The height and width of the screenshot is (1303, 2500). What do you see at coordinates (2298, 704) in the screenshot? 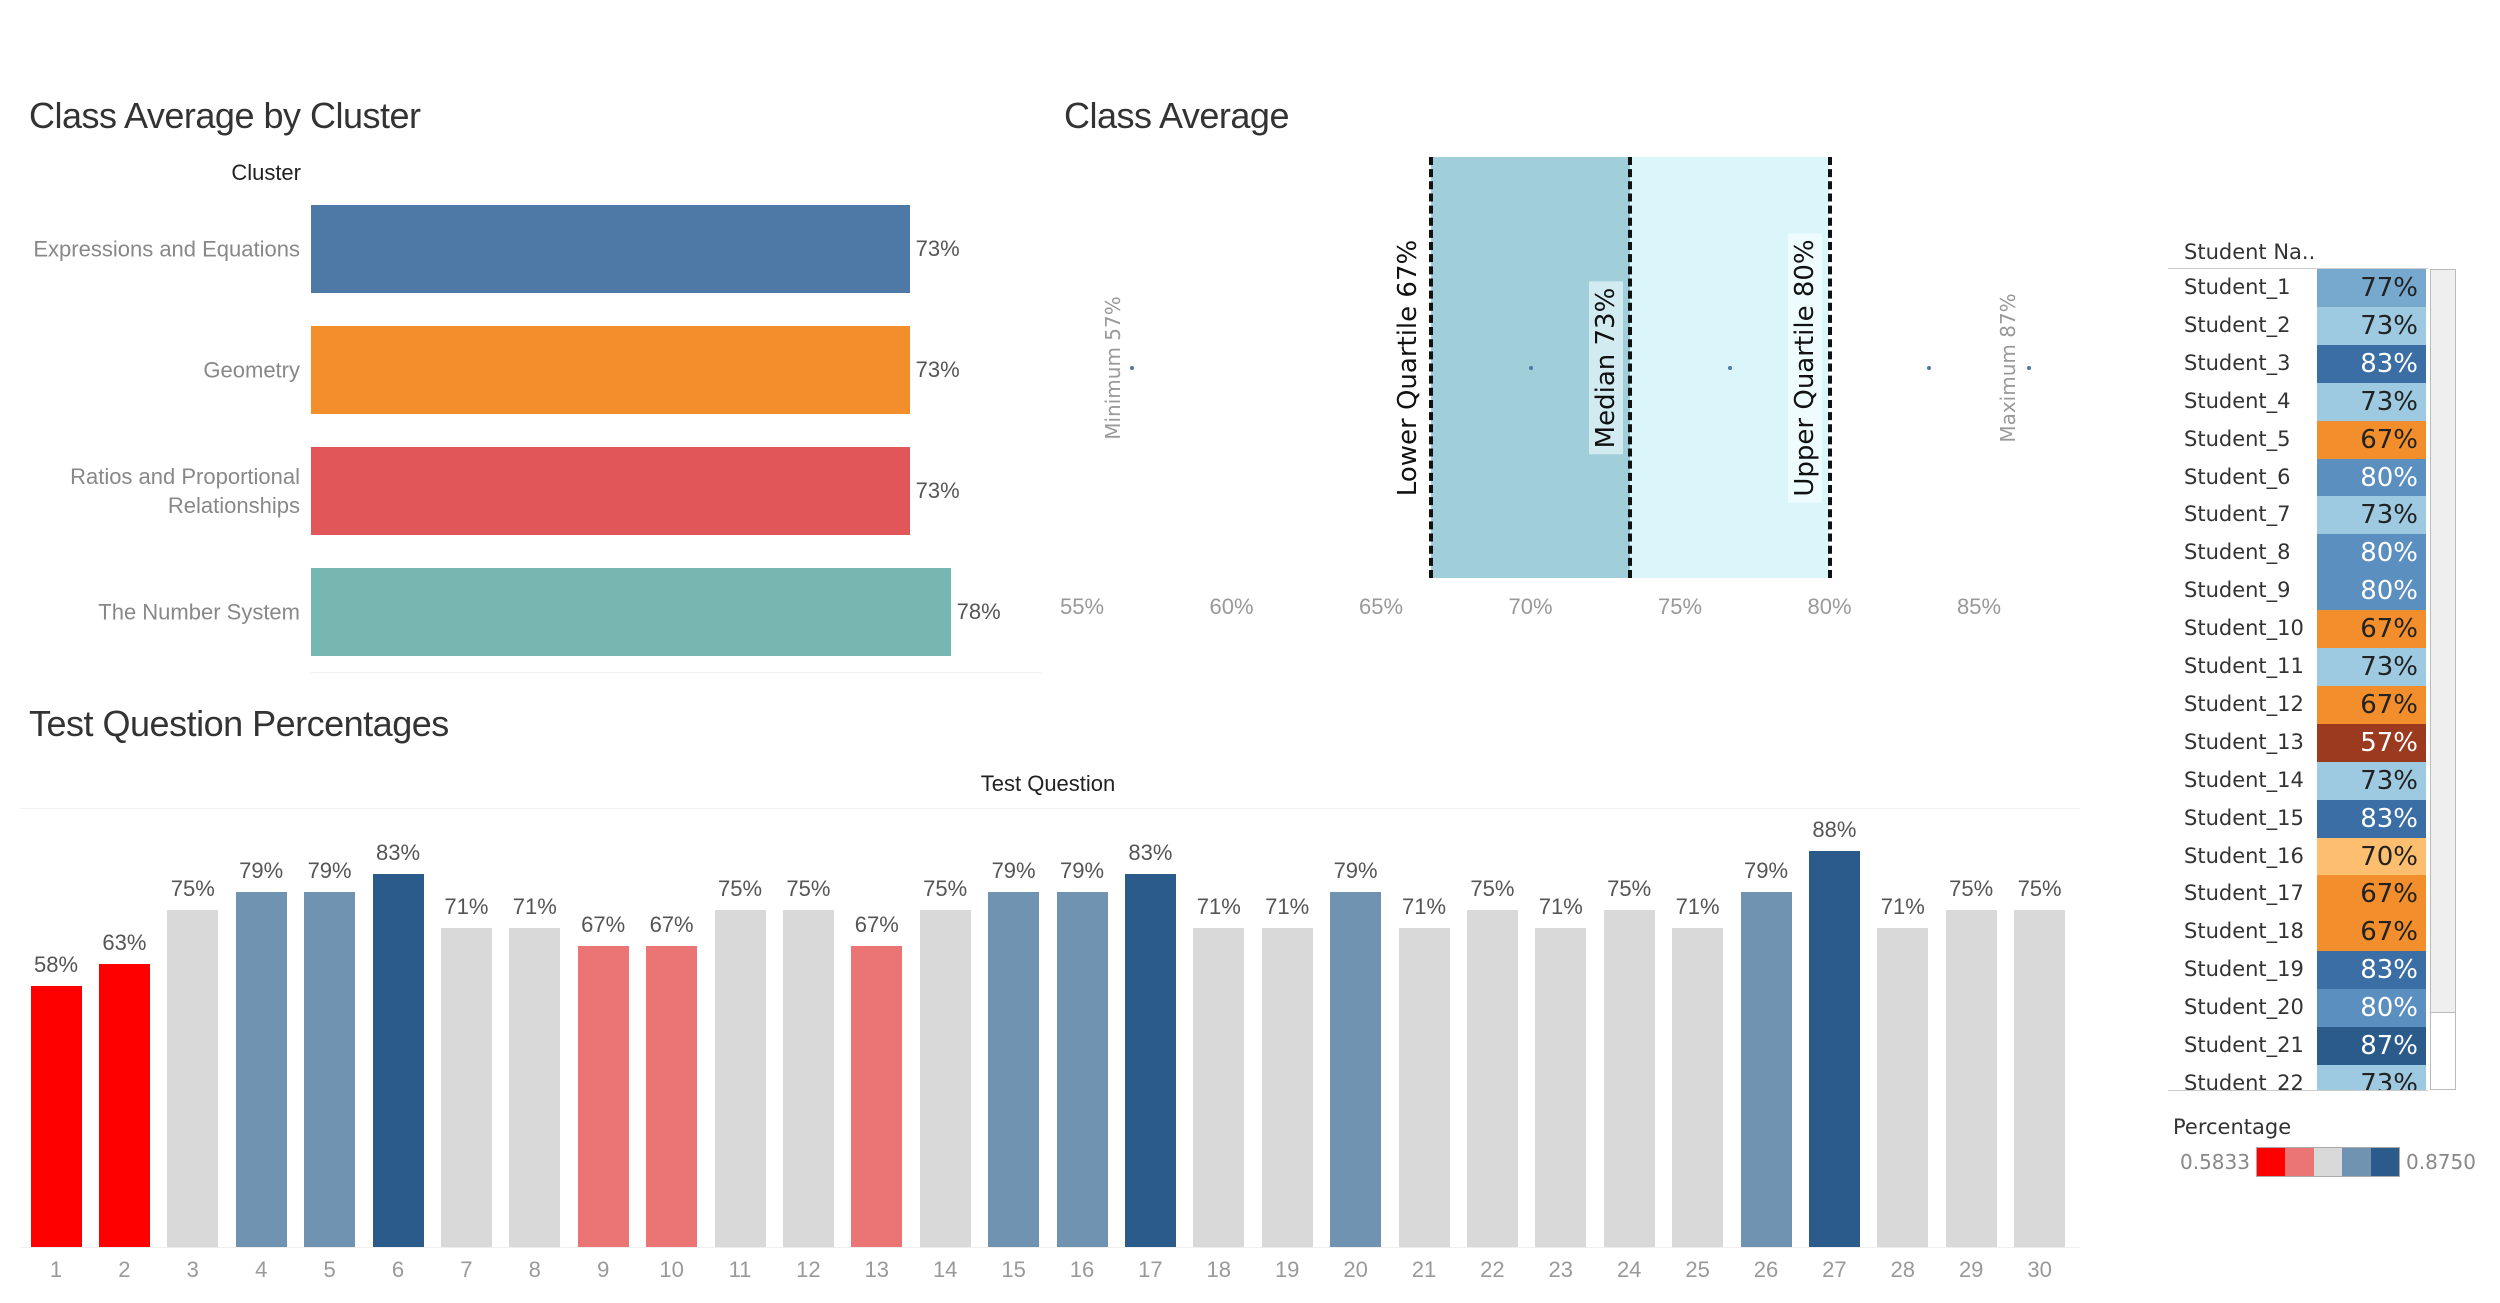
I see `student-row: Student_12 67%` at bounding box center [2298, 704].